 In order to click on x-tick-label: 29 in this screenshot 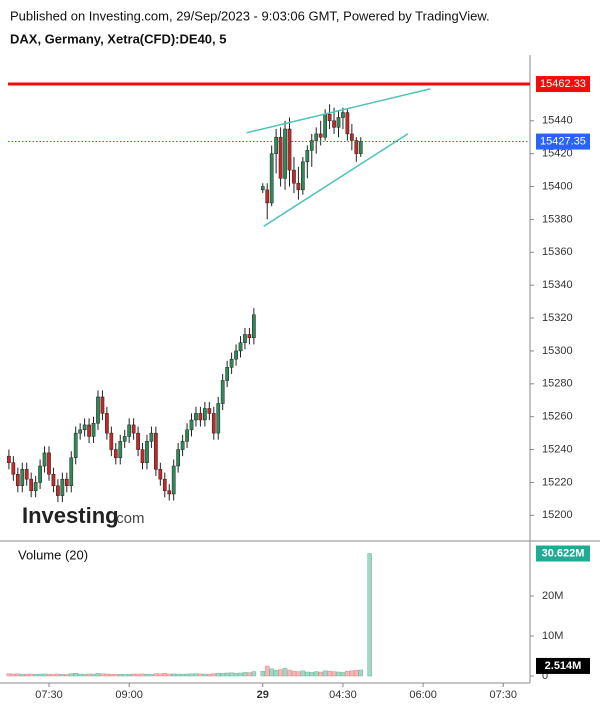, I will do `click(263, 695)`.